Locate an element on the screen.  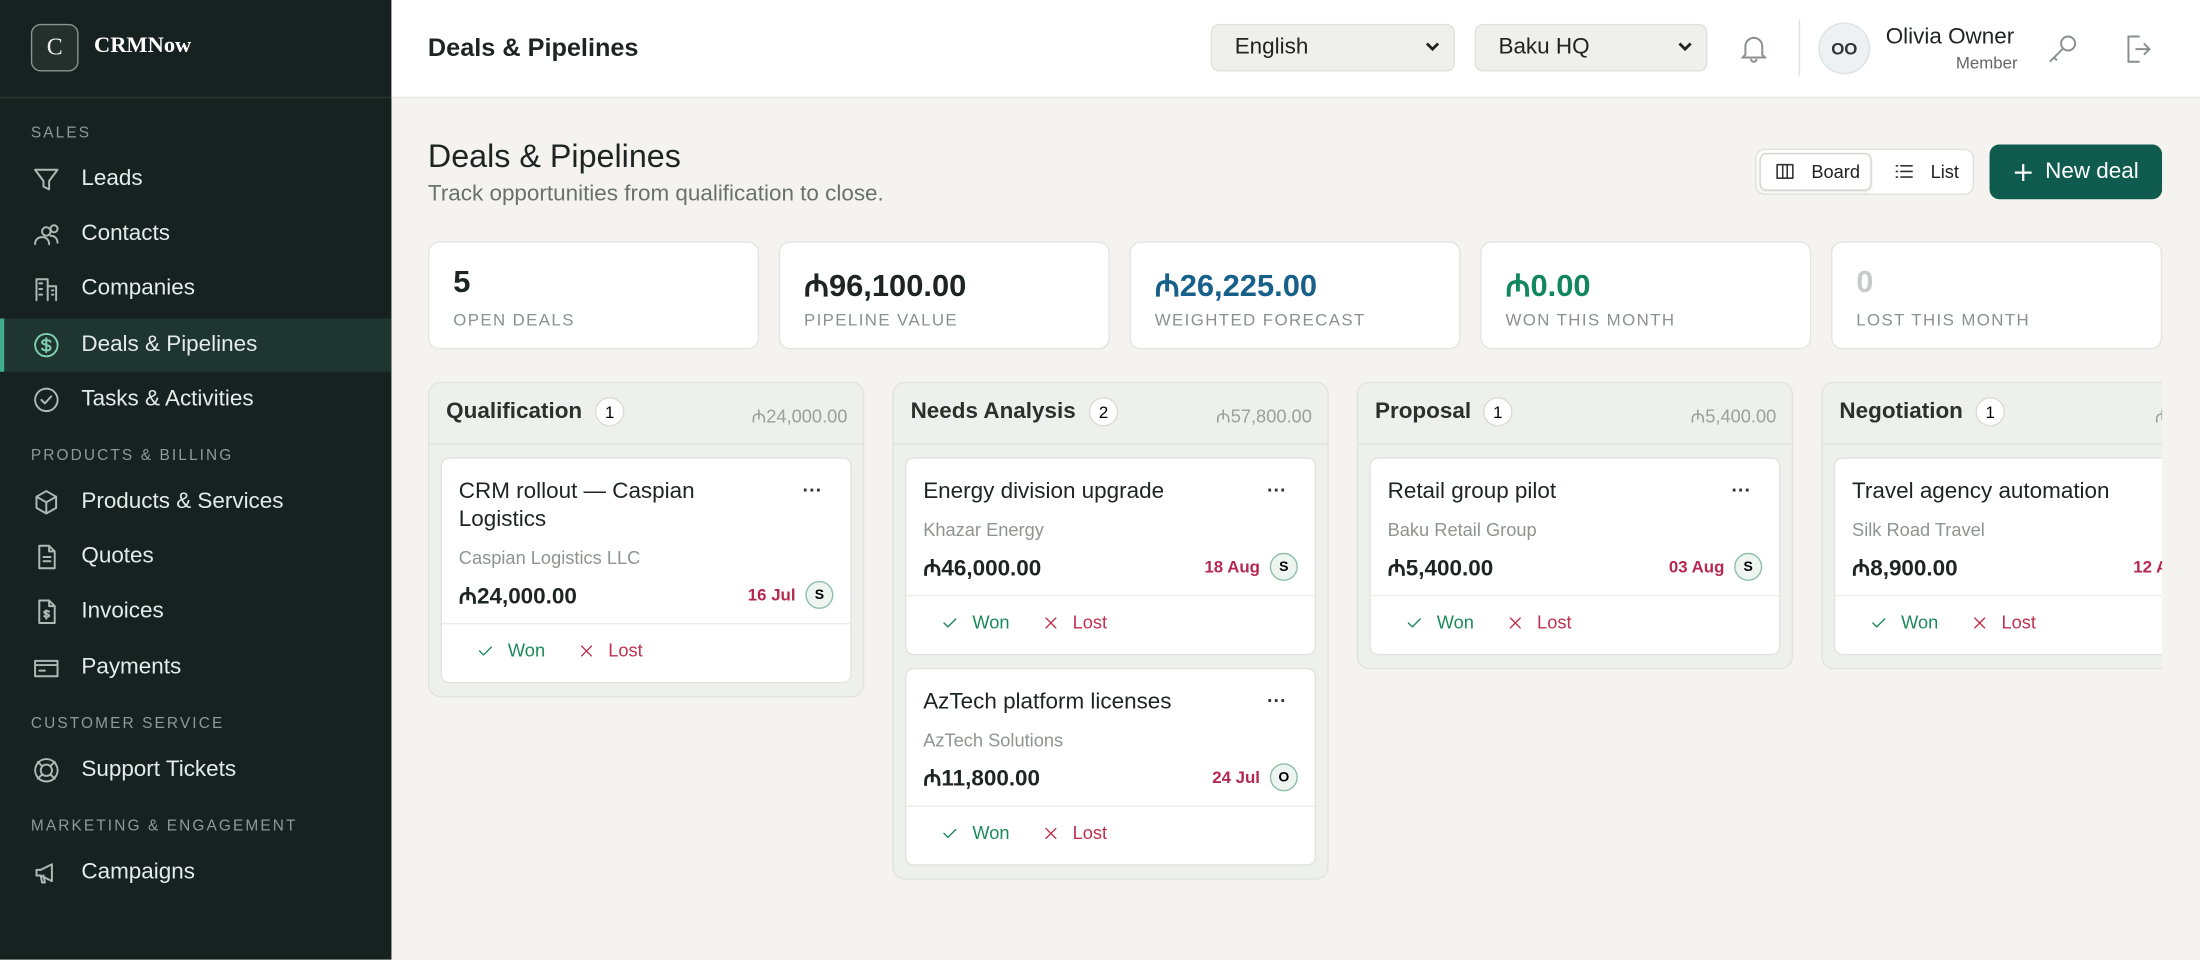
column-name: Negotiation is located at coordinates (1901, 411).